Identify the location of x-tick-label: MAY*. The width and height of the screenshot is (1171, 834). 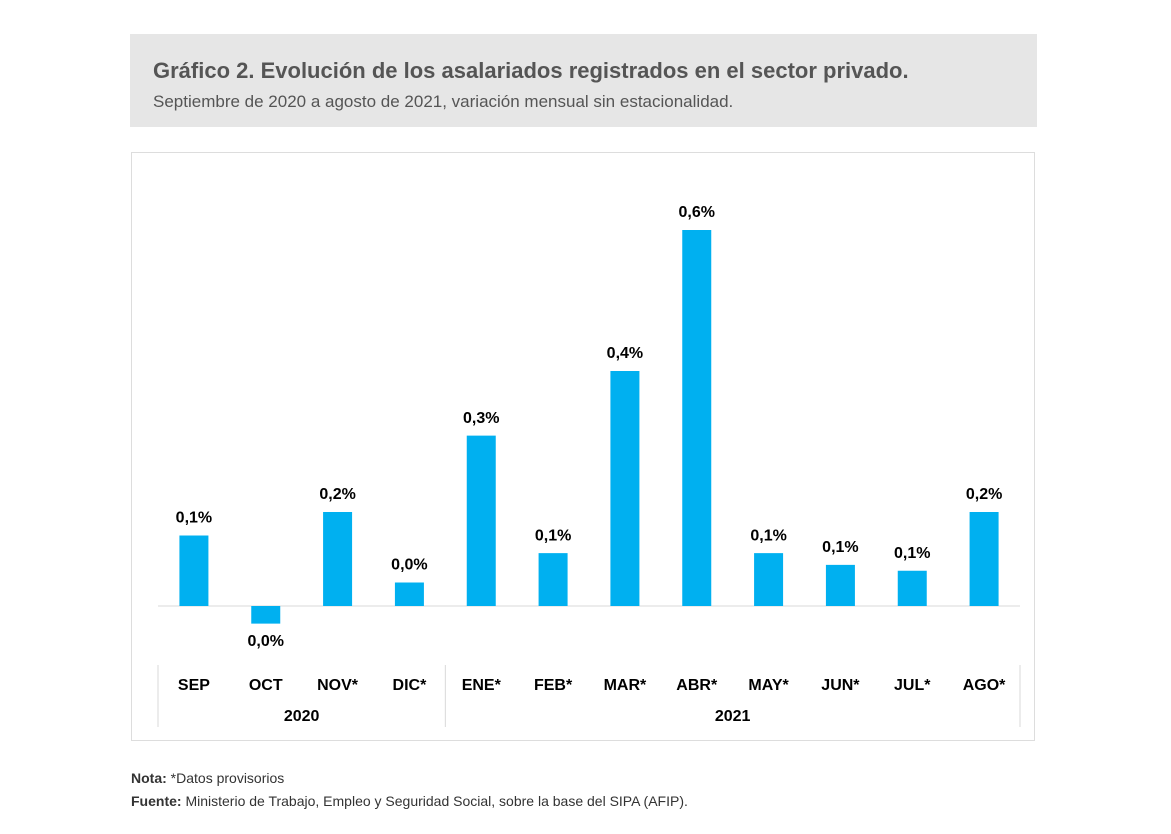
(768, 685).